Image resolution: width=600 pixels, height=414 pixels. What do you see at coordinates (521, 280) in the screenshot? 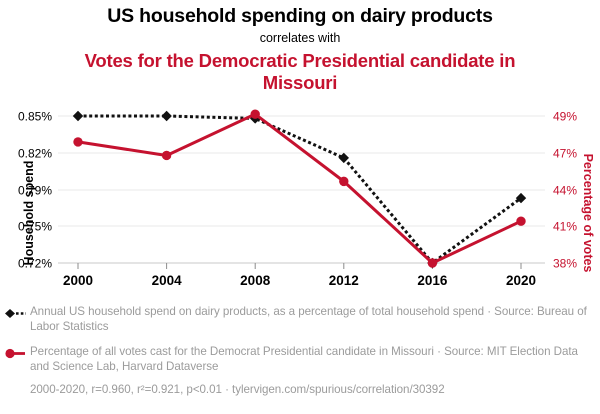
I see `x-axis-tick-label: 2020` at bounding box center [521, 280].